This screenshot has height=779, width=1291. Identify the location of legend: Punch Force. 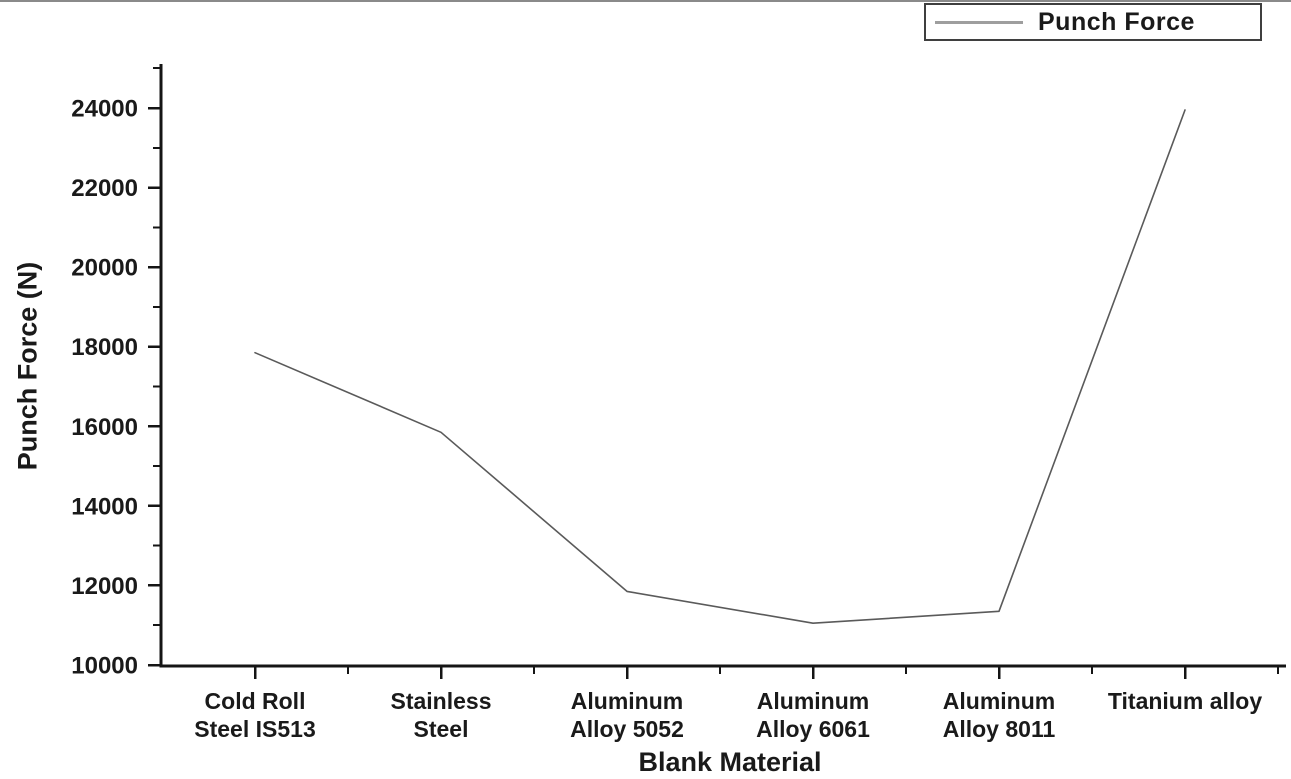
(1093, 22).